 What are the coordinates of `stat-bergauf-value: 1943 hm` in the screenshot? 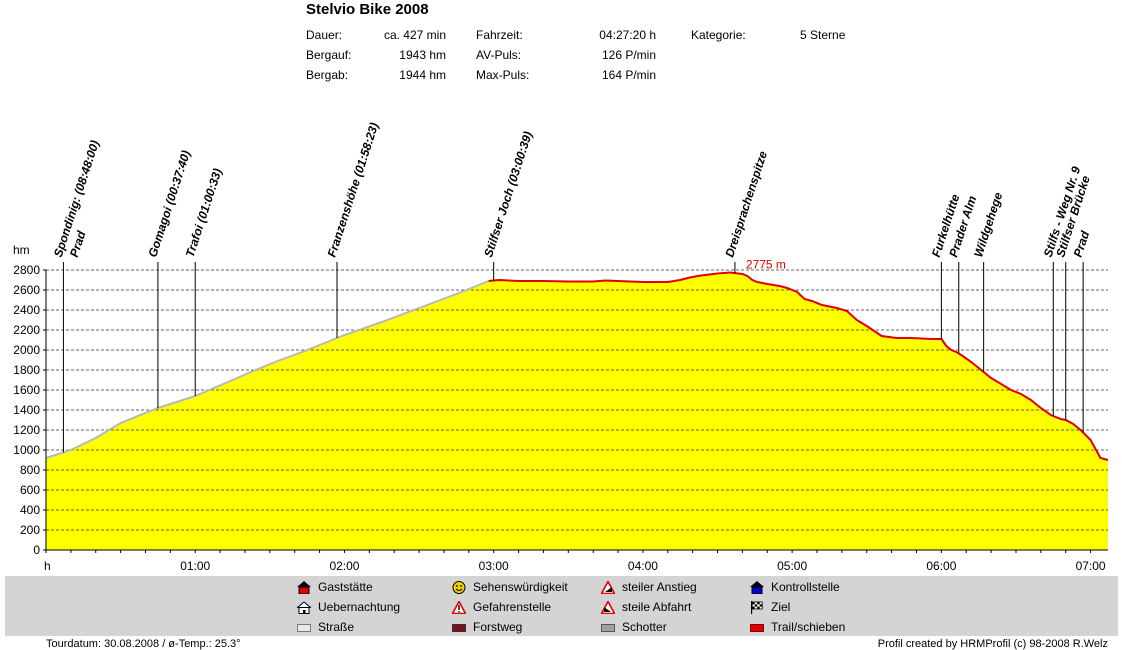 It's located at (422, 55).